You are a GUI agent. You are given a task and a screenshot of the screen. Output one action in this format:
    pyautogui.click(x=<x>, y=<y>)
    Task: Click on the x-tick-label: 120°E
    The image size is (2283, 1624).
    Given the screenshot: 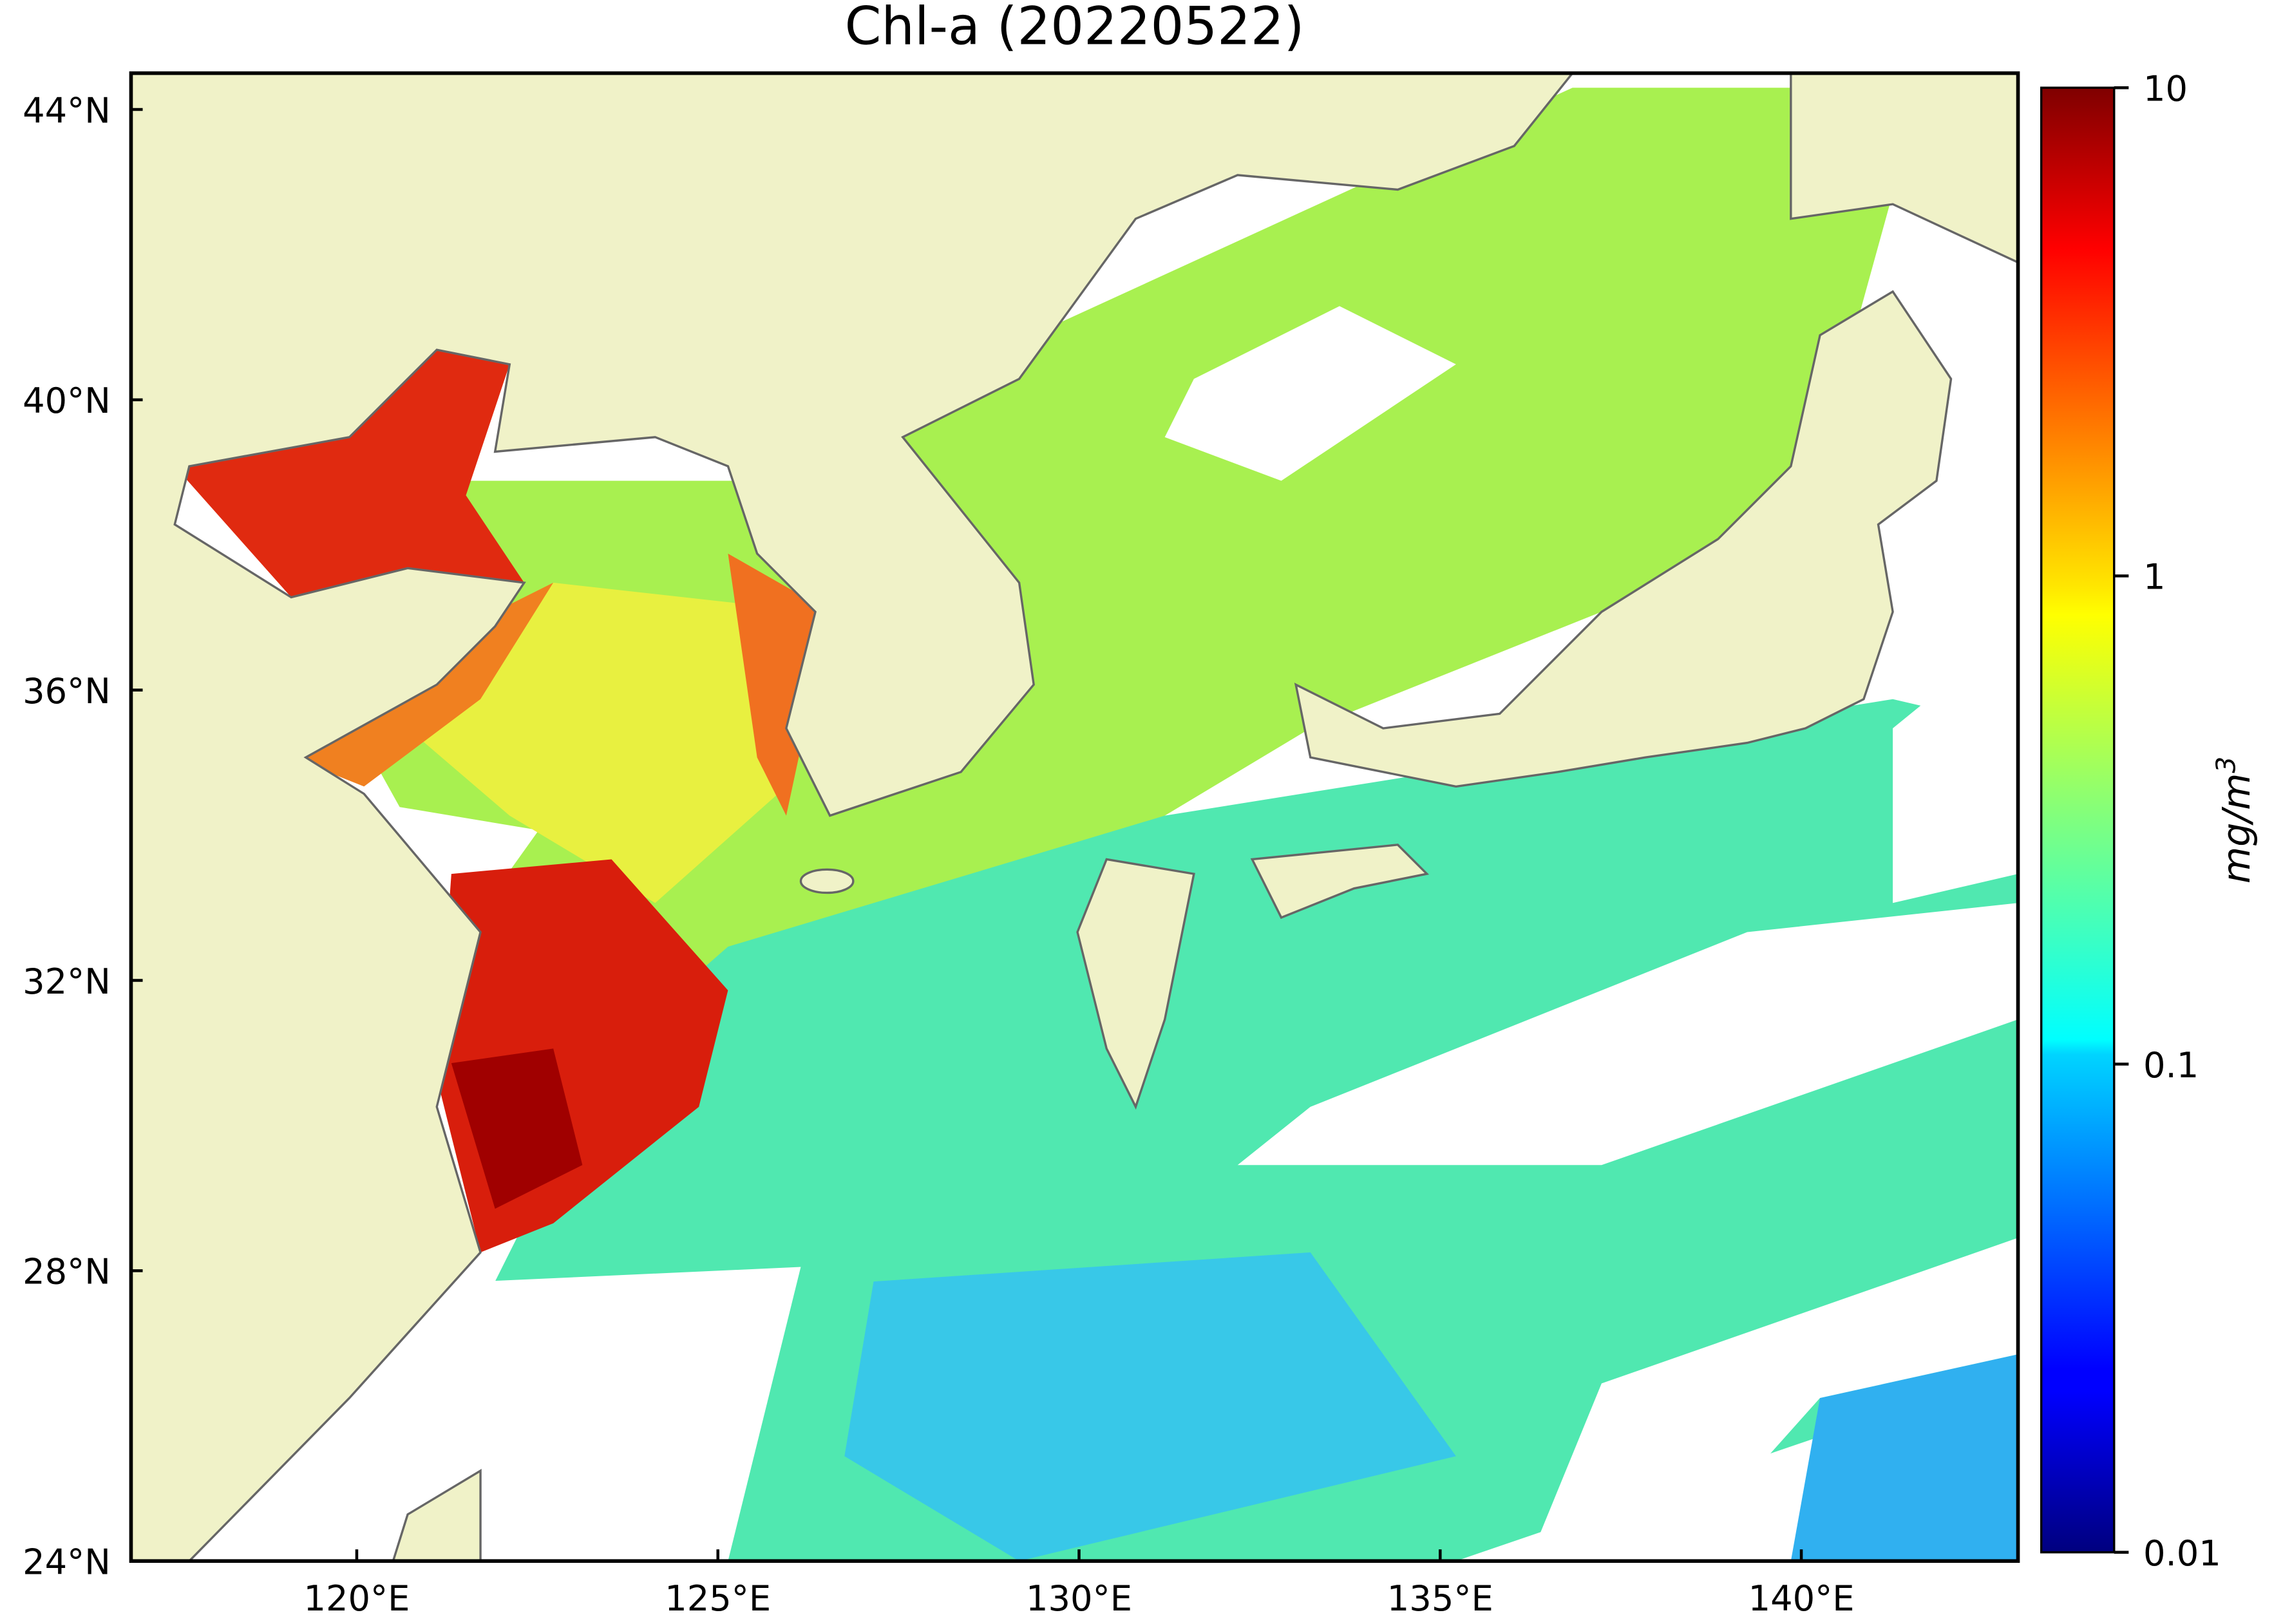 What is the action you would take?
    pyautogui.click(x=356, y=1598)
    